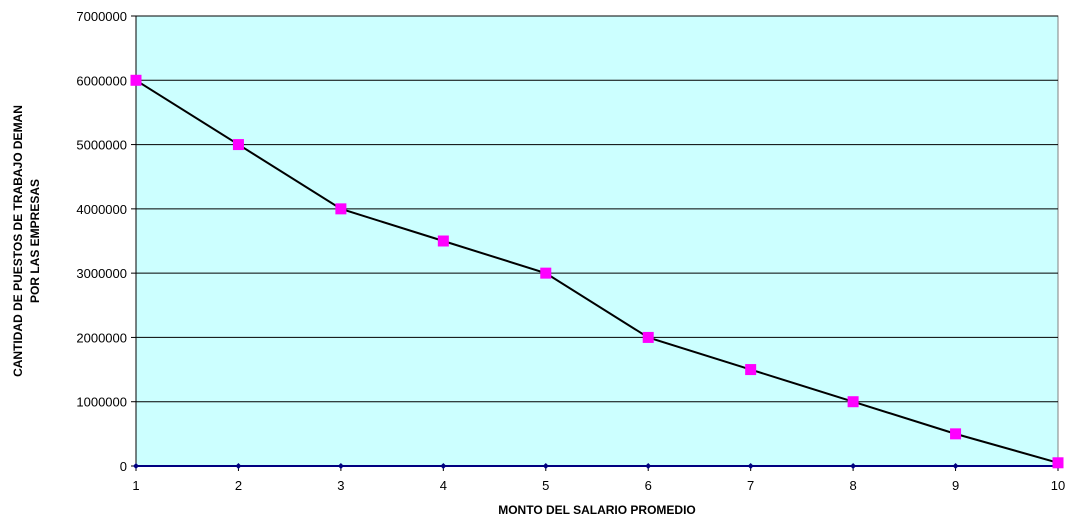  Describe the element at coordinates (852, 485) in the screenshot. I see `x-tick-label: 8` at that location.